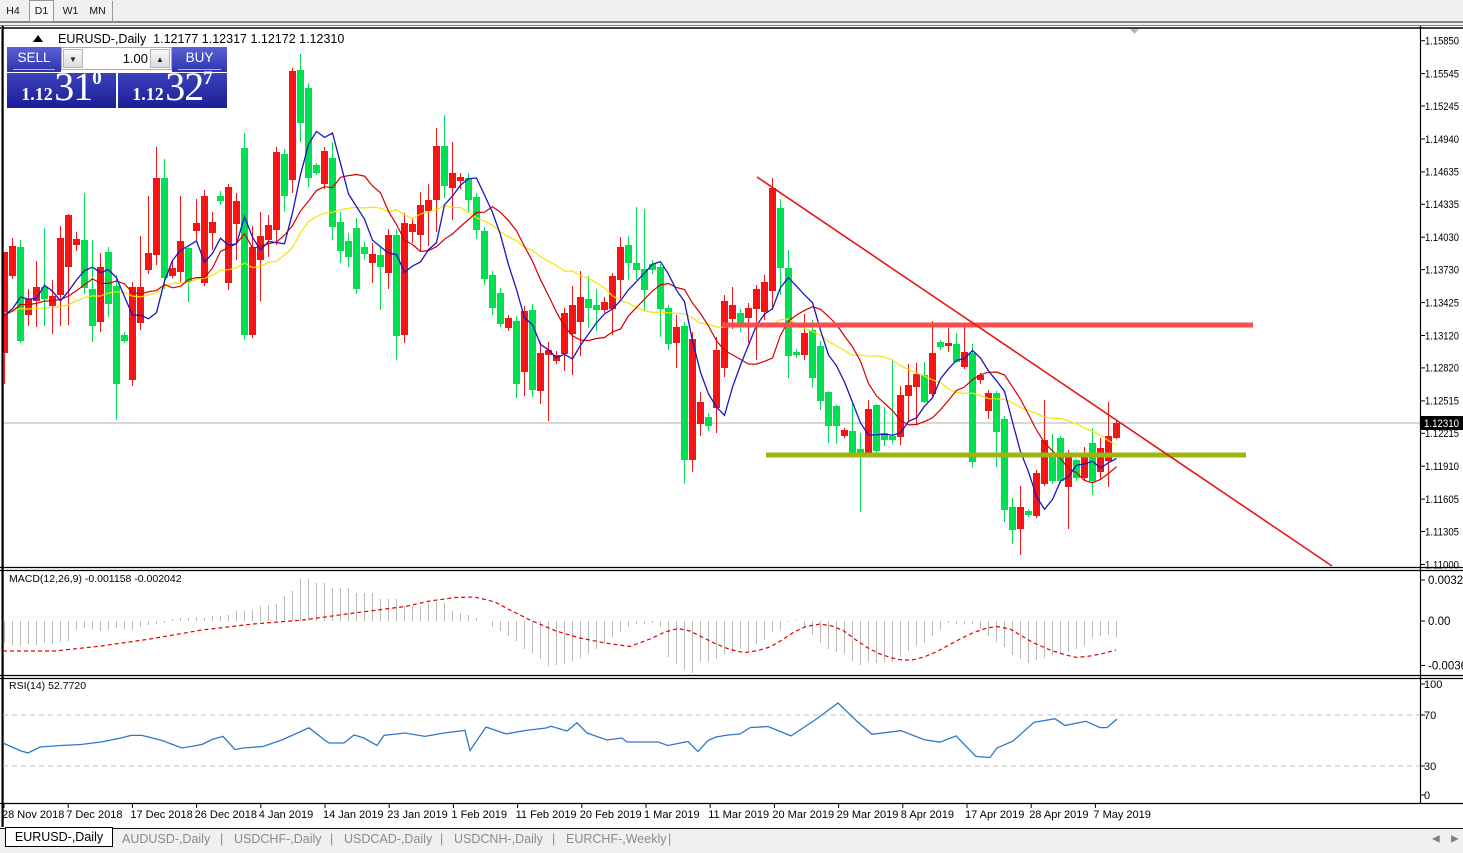 The height and width of the screenshot is (853, 1463). I want to click on svg-text: 8 Apr 2019, so click(927, 815).